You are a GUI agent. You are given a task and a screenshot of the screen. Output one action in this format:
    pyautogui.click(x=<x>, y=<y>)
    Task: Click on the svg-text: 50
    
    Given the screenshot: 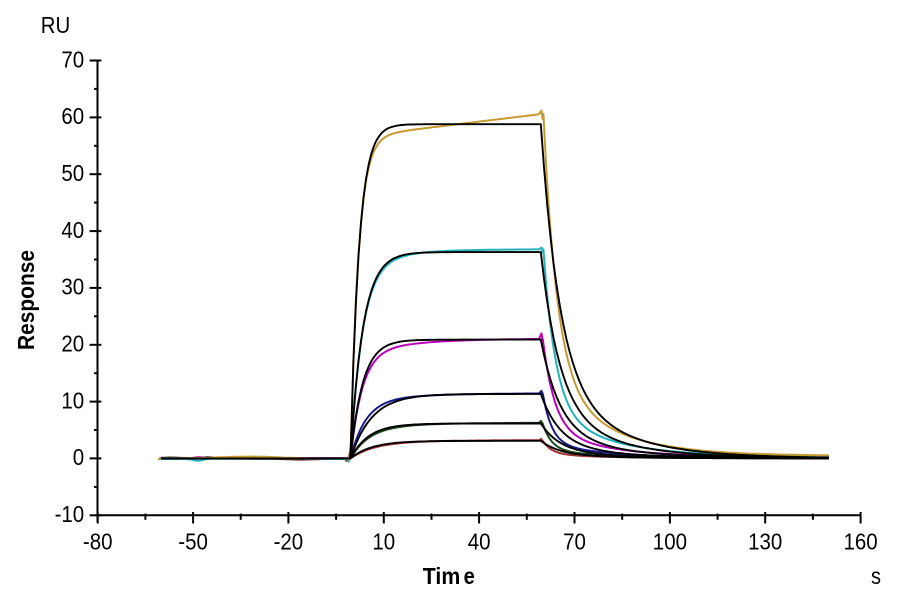 What is the action you would take?
    pyautogui.click(x=72, y=173)
    